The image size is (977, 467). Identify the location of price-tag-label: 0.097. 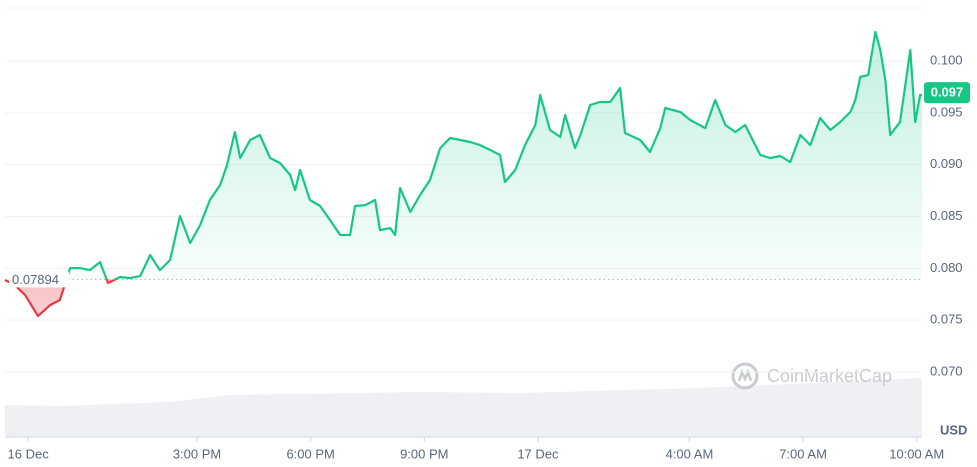
(947, 92).